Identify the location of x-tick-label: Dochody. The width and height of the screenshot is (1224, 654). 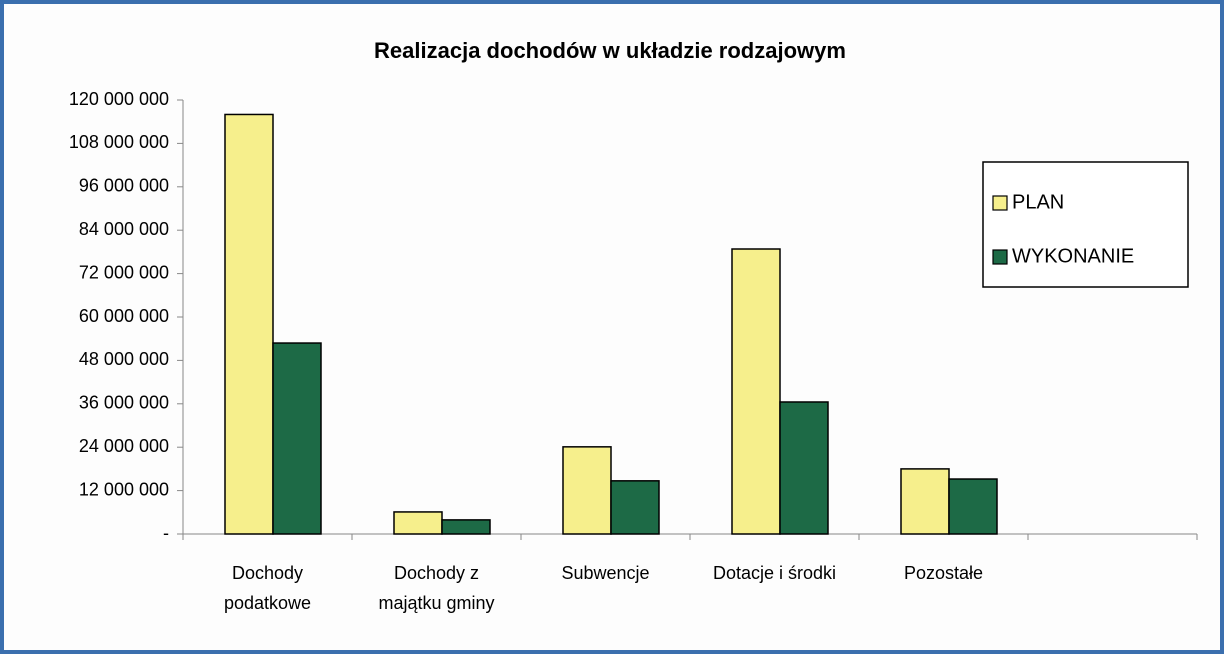
(267, 573).